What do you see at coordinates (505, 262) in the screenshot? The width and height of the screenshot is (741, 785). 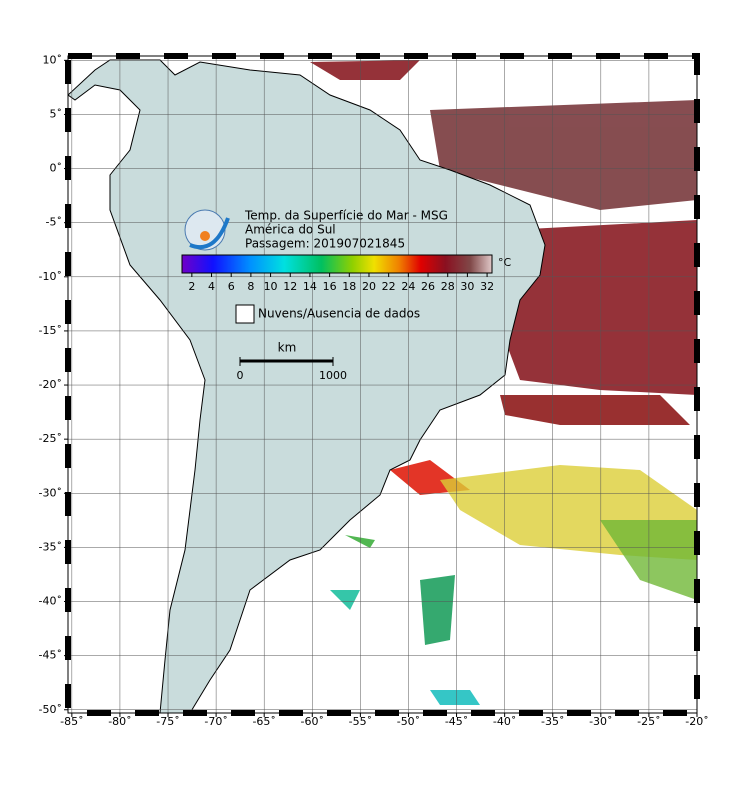 I see `colorbar-unit: °C` at bounding box center [505, 262].